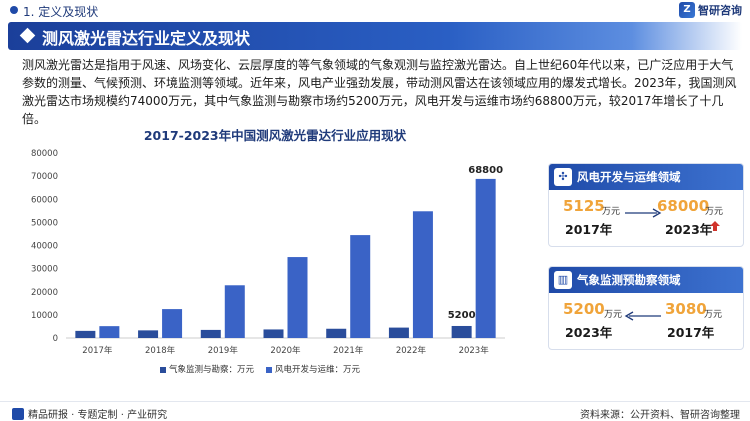 The height and width of the screenshot is (421, 750). I want to click on brand-logo: Z 智研咨询, so click(710, 10).